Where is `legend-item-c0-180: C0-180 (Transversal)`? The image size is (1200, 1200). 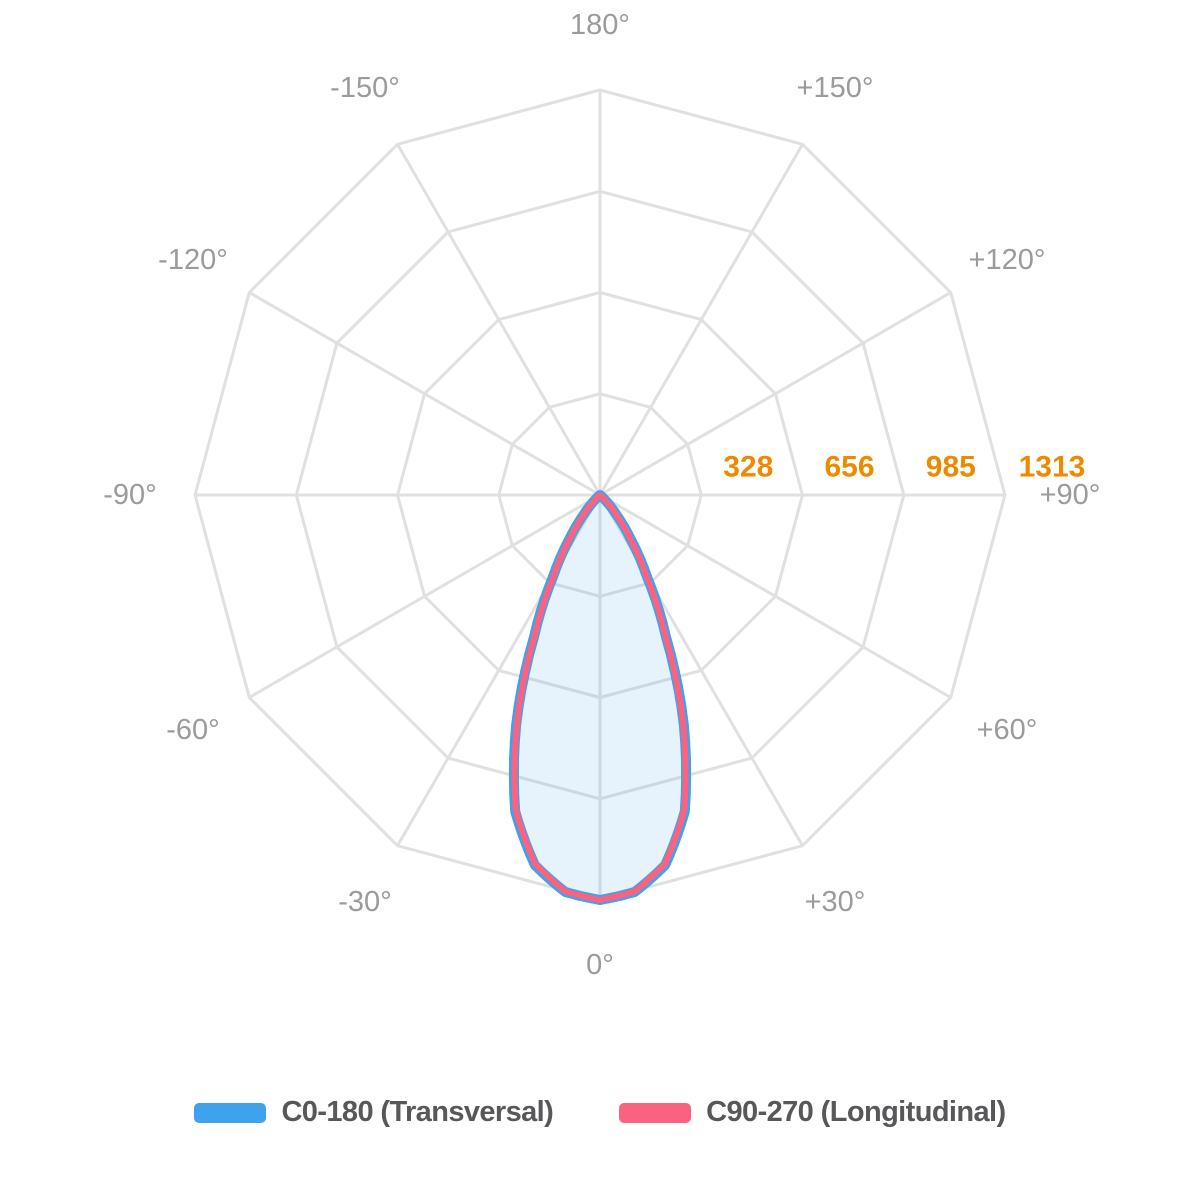
legend-item-c0-180: C0-180 (Transversal) is located at coordinates (374, 1112).